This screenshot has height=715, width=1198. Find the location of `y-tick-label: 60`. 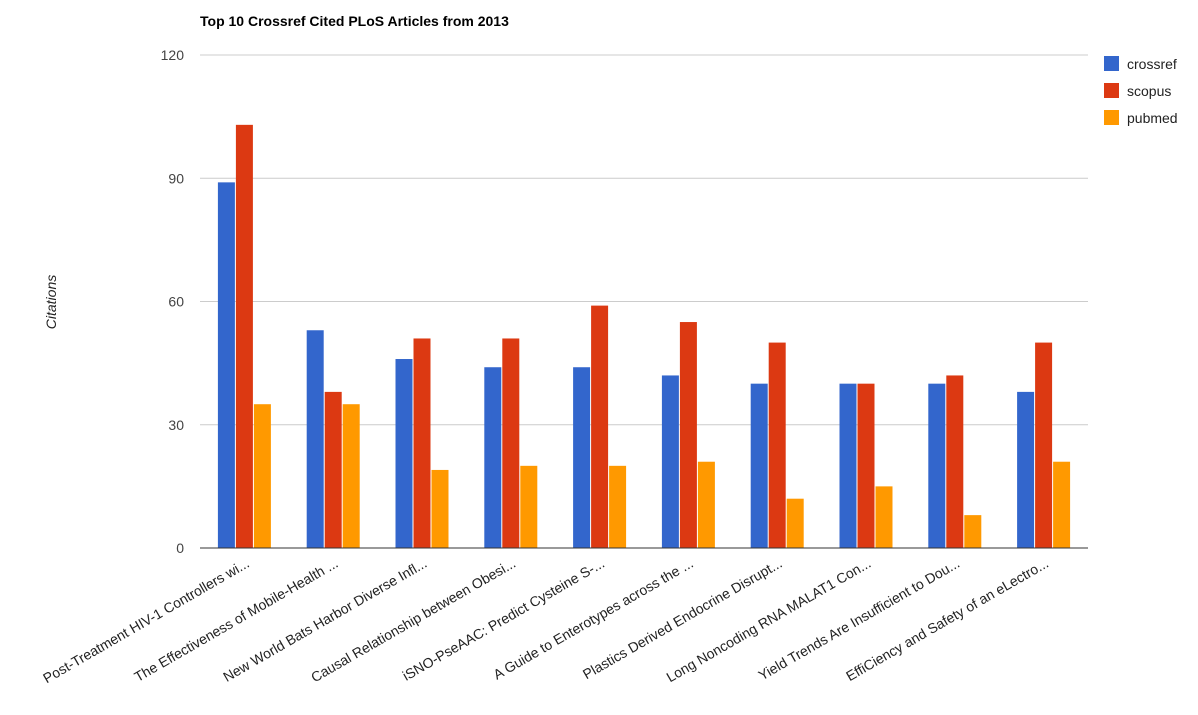

y-tick-label: 60 is located at coordinates (176, 302).